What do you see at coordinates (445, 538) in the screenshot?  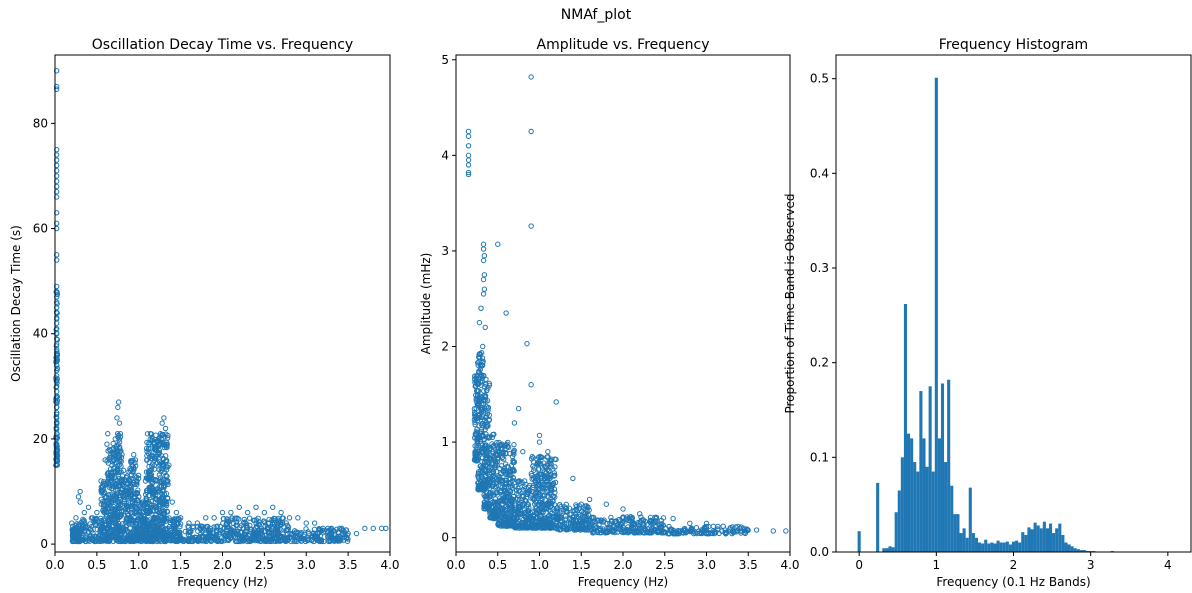 I see `y-tick-label: 0` at bounding box center [445, 538].